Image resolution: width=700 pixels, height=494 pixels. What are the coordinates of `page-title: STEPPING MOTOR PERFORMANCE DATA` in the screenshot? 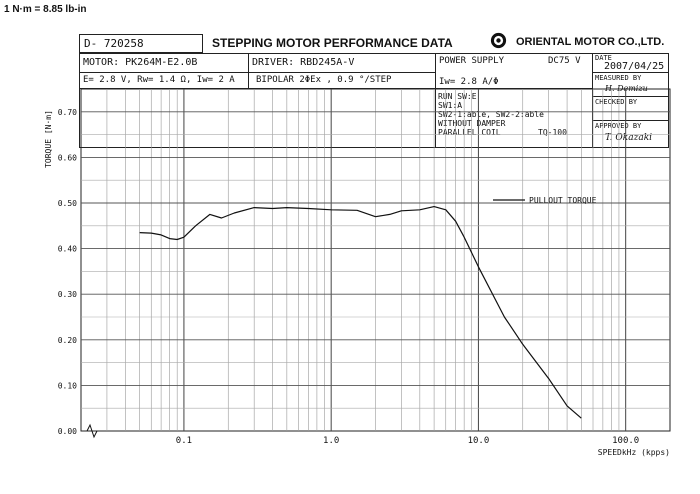 It's located at (332, 43).